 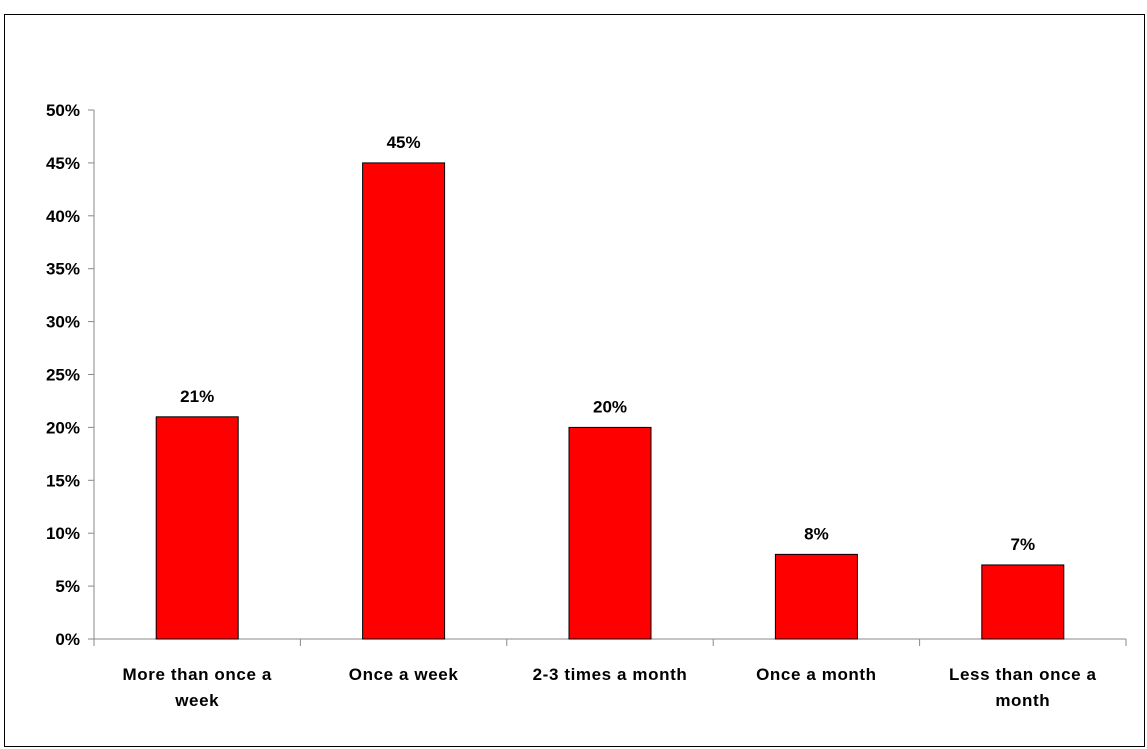 What do you see at coordinates (63, 322) in the screenshot?
I see `y-tick-label: 30%` at bounding box center [63, 322].